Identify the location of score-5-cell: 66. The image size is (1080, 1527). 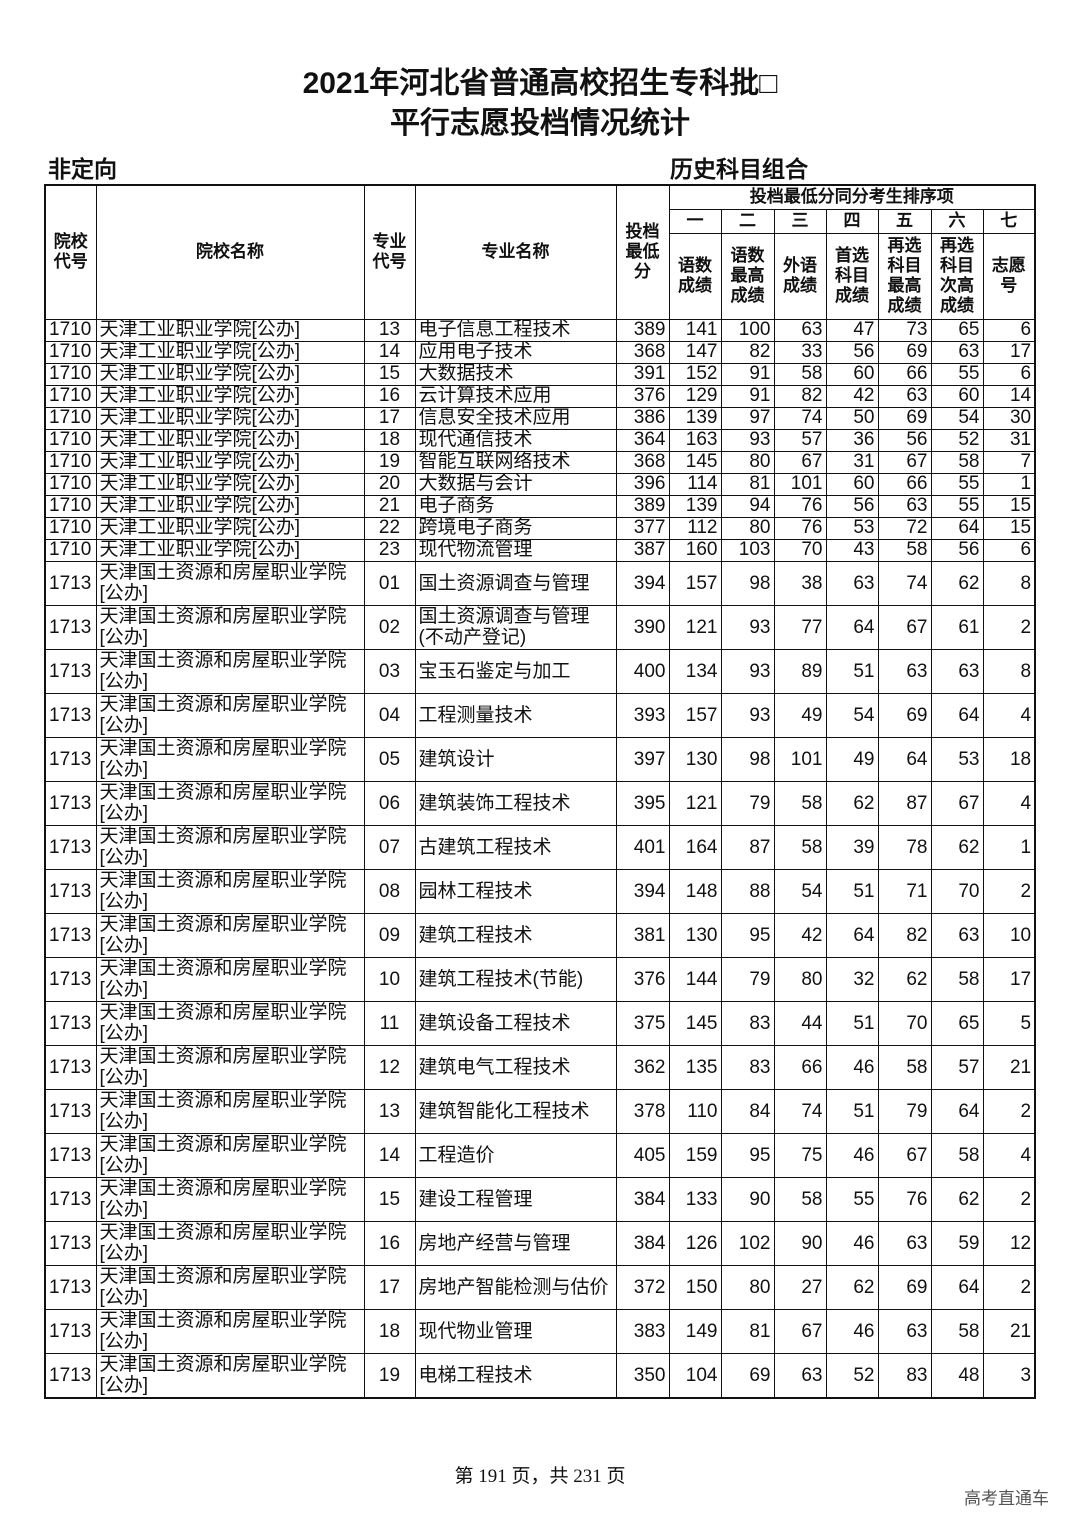
(904, 484).